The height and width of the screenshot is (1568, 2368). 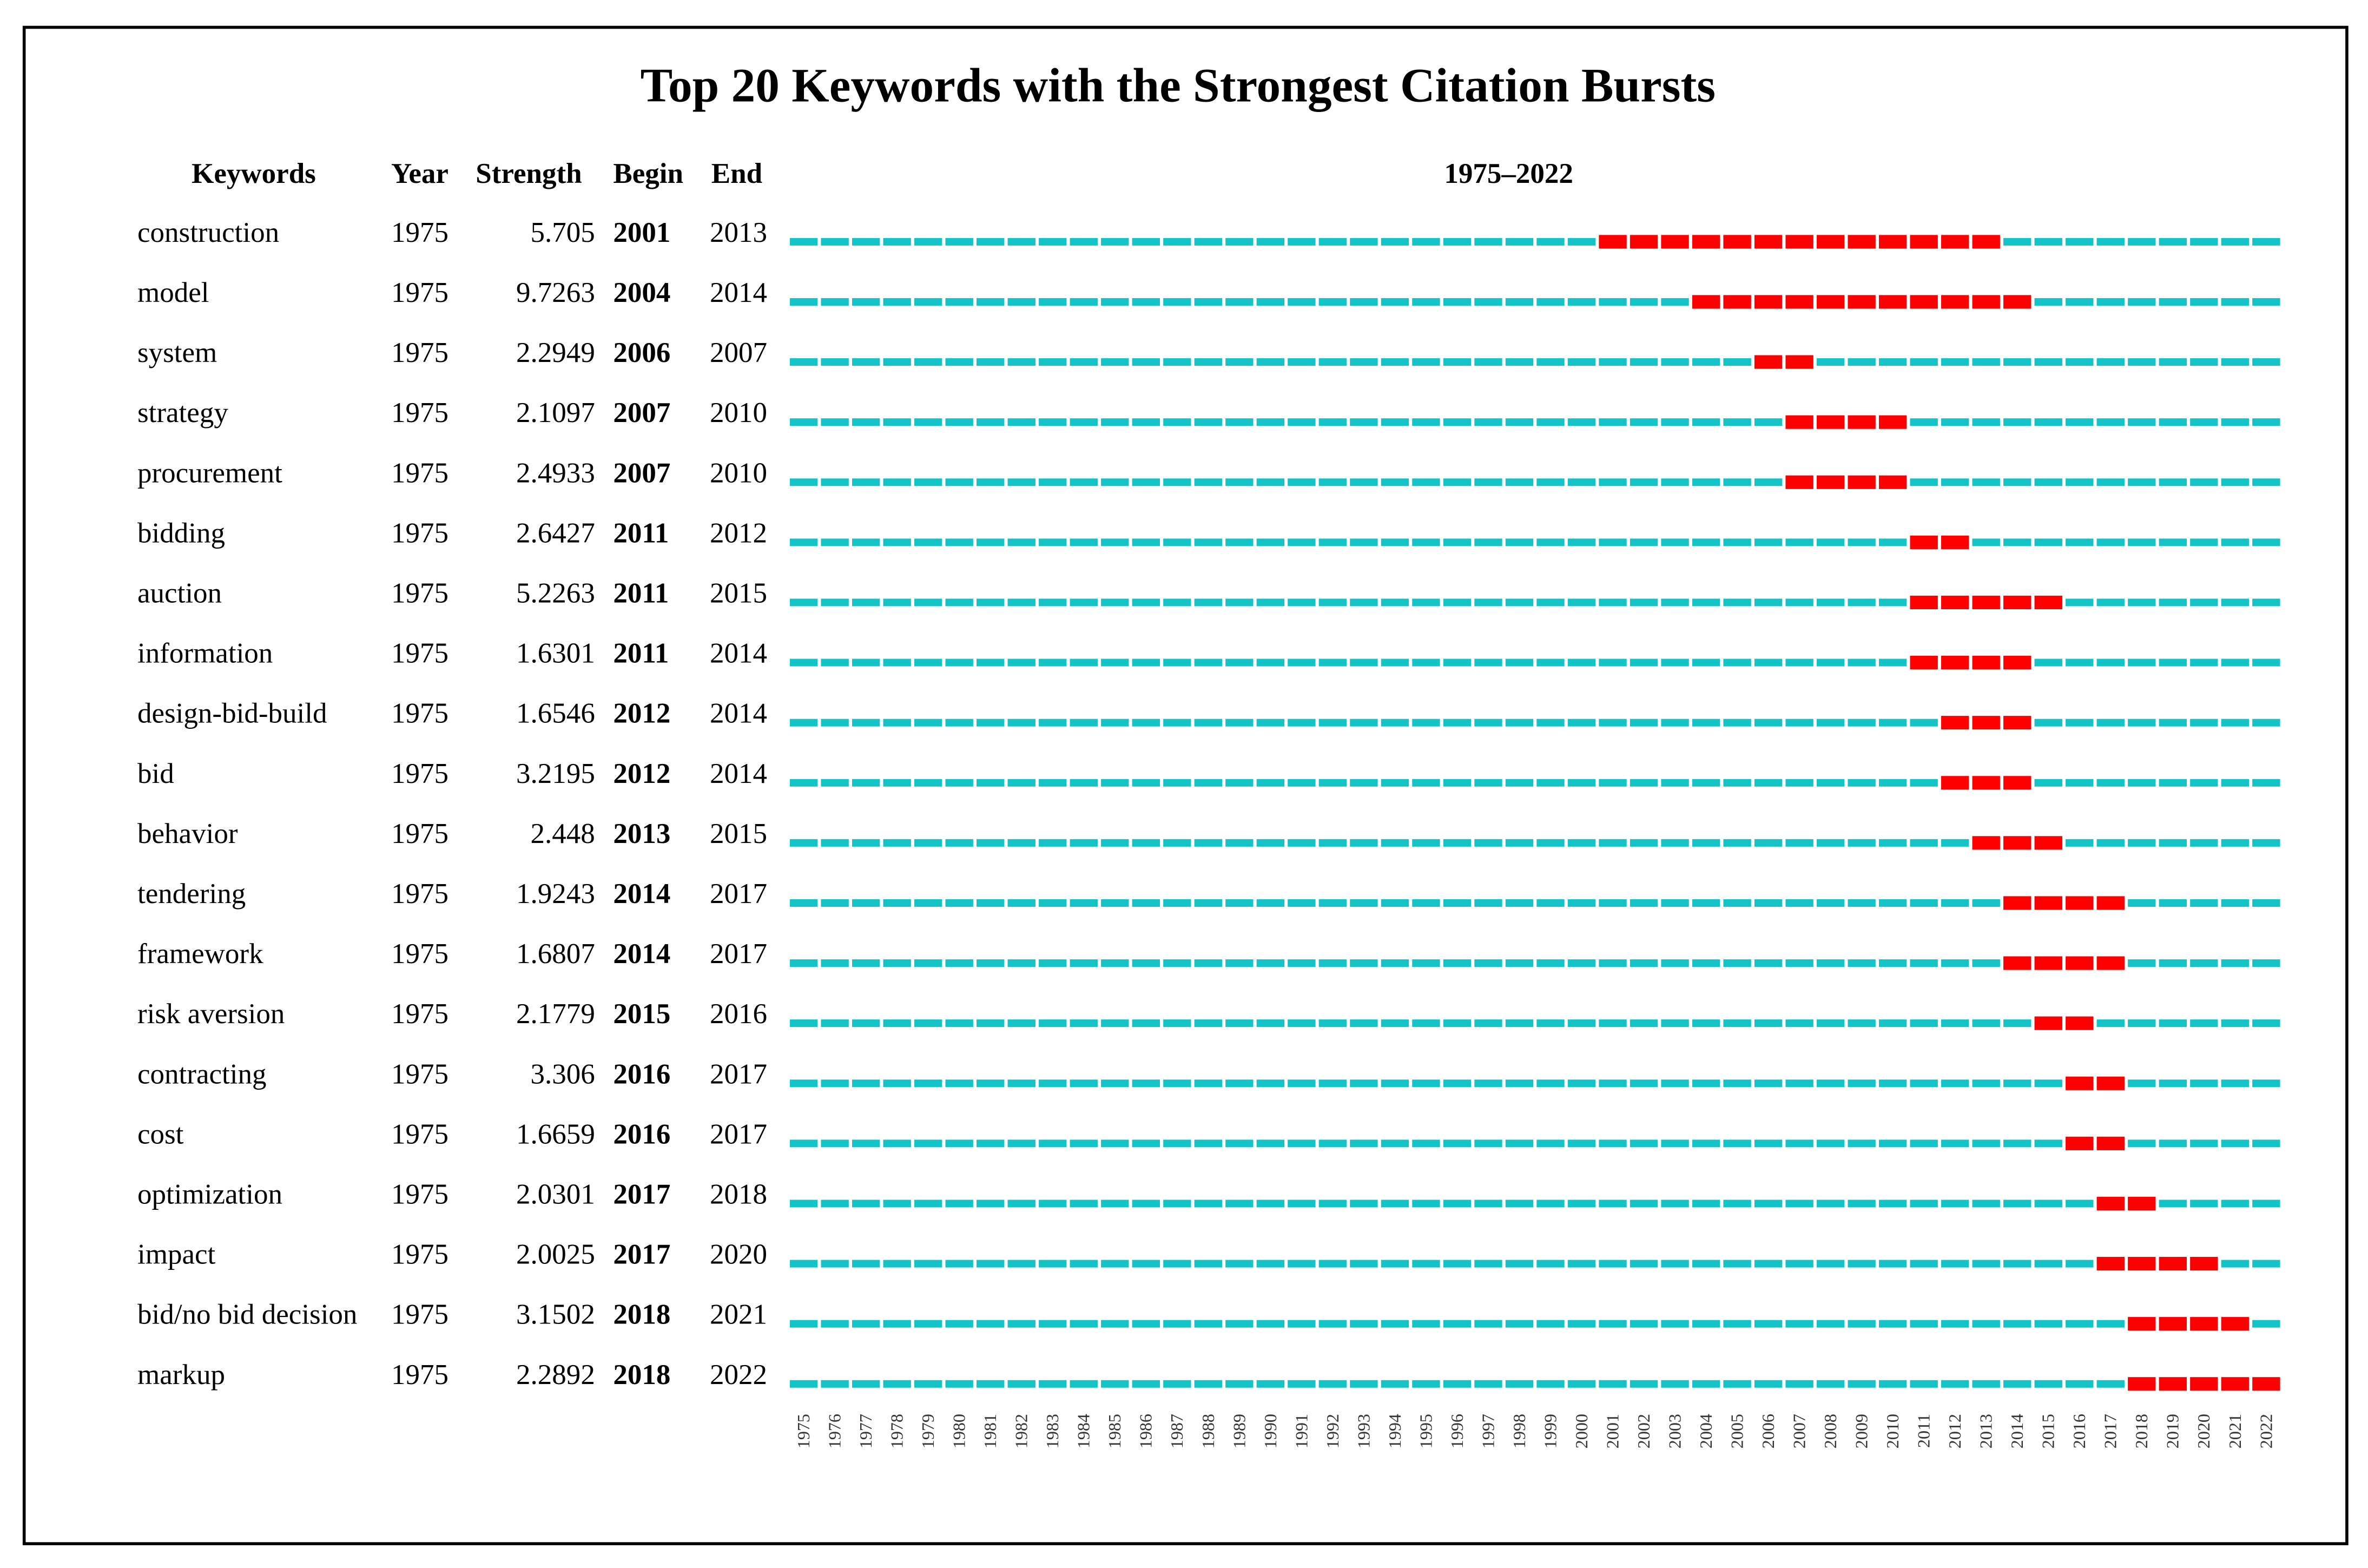 What do you see at coordinates (1208, 1431) in the screenshot?
I see `year-label: 1988` at bounding box center [1208, 1431].